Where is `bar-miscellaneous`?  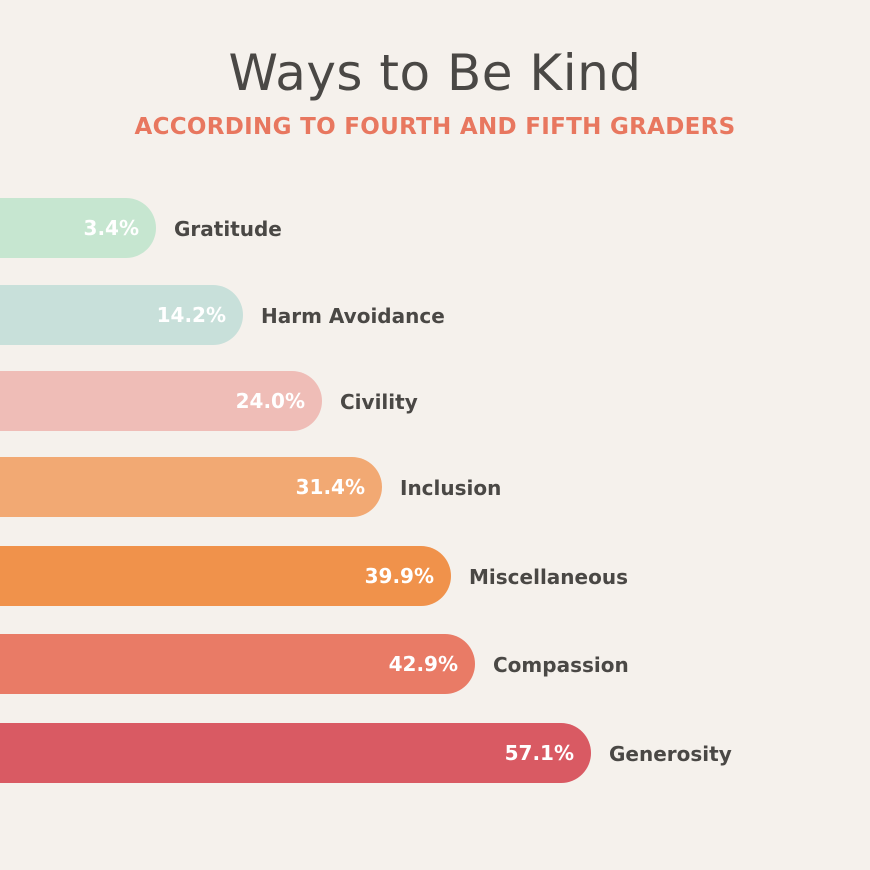 bar-miscellaneous is located at coordinates (225, 576).